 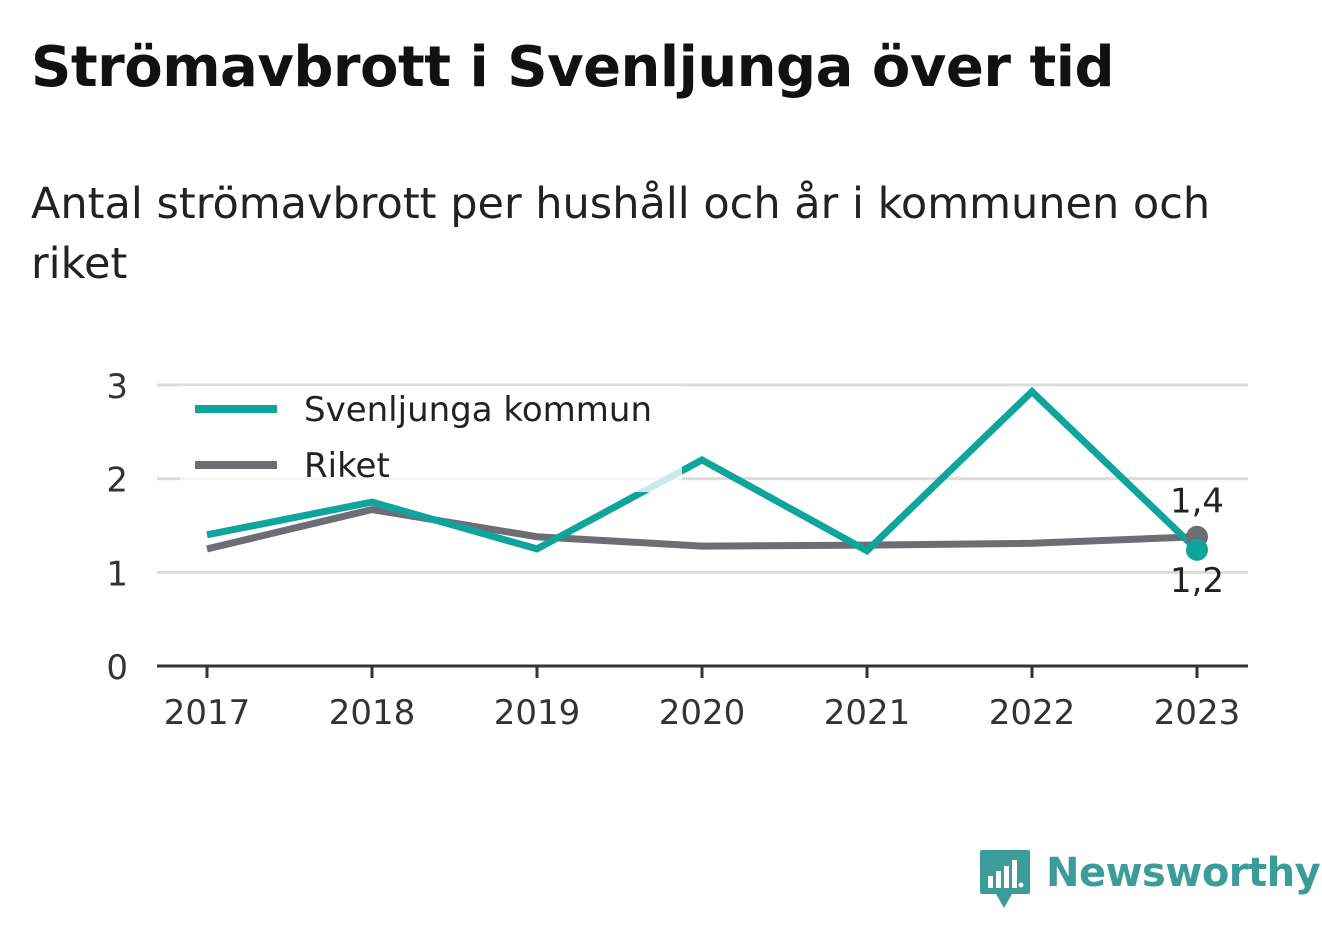 I want to click on end-value-label: 1,4, so click(x=1197, y=502).